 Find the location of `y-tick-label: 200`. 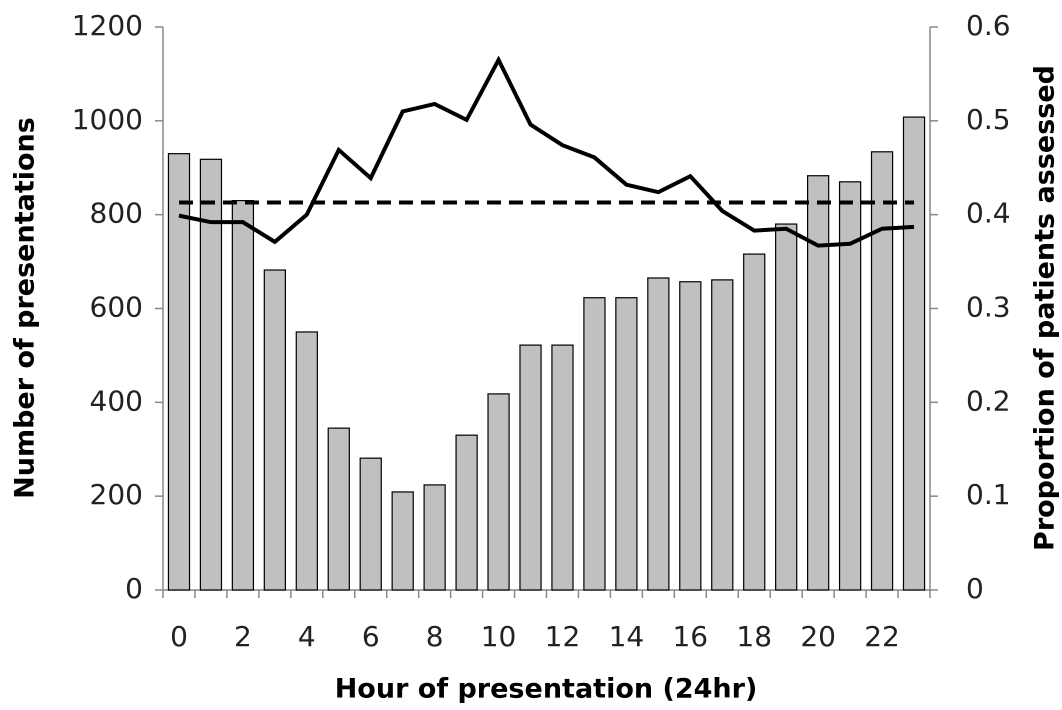

y-tick-label: 200 is located at coordinates (116, 494).